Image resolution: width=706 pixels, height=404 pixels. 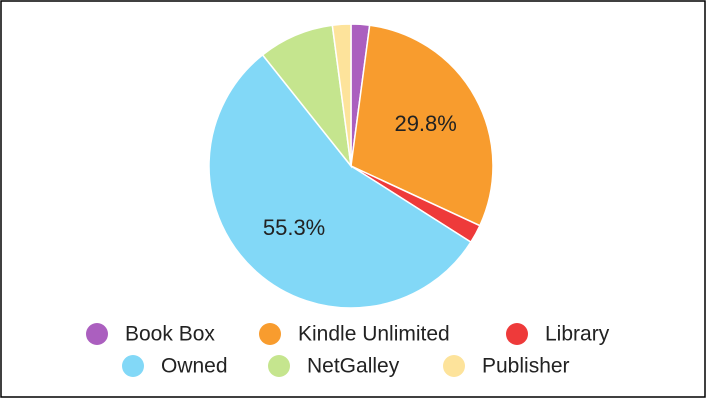 What do you see at coordinates (526, 366) in the screenshot?
I see `legend-label: Publisher` at bounding box center [526, 366].